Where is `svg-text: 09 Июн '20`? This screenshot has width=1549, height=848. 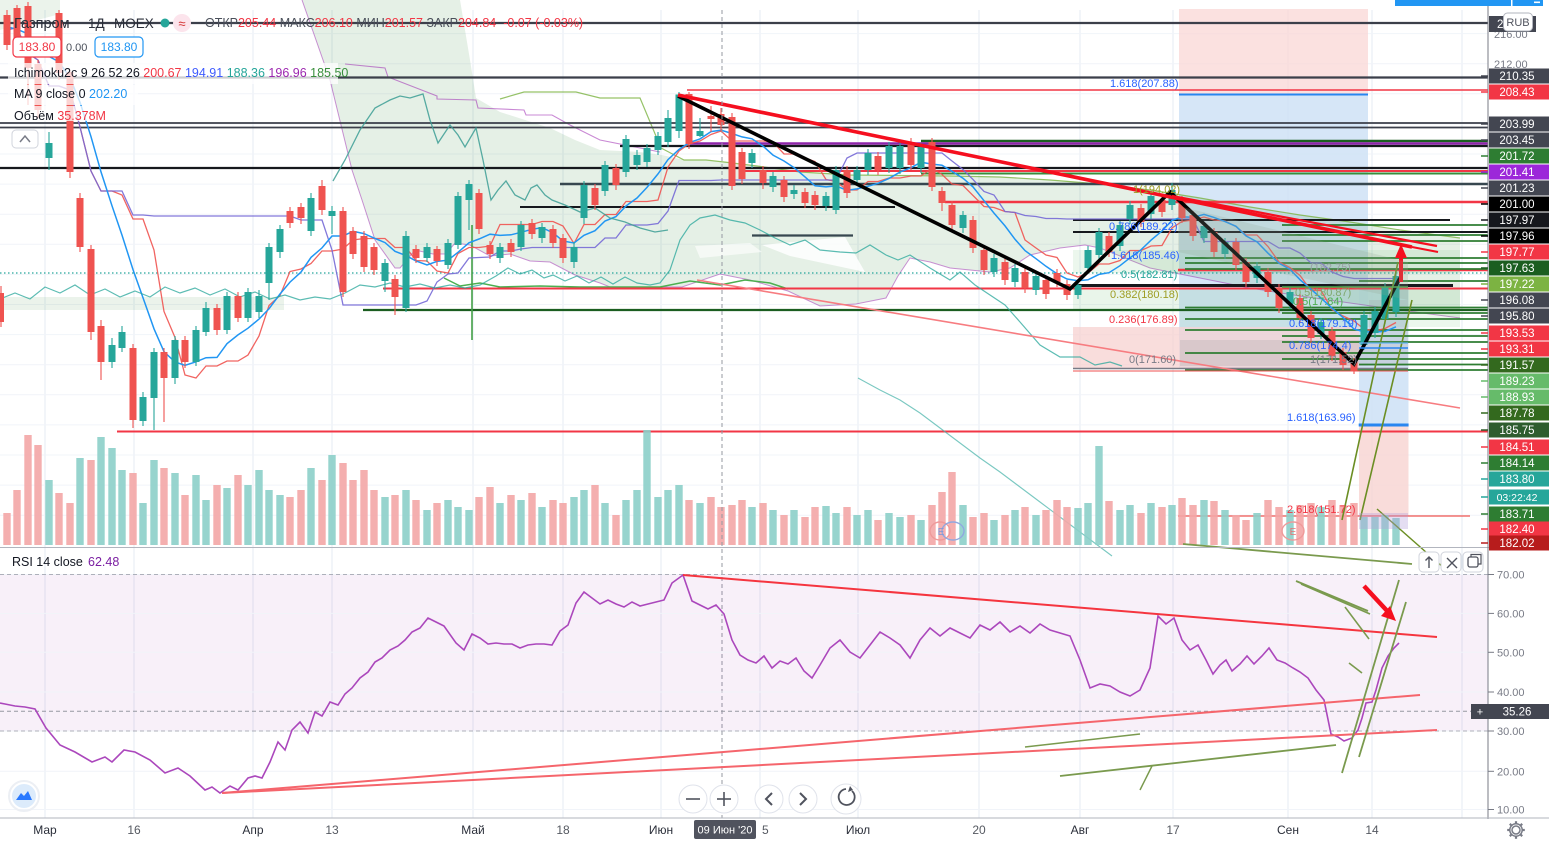
svg-text: 09 Июн '20 is located at coordinates (725, 831).